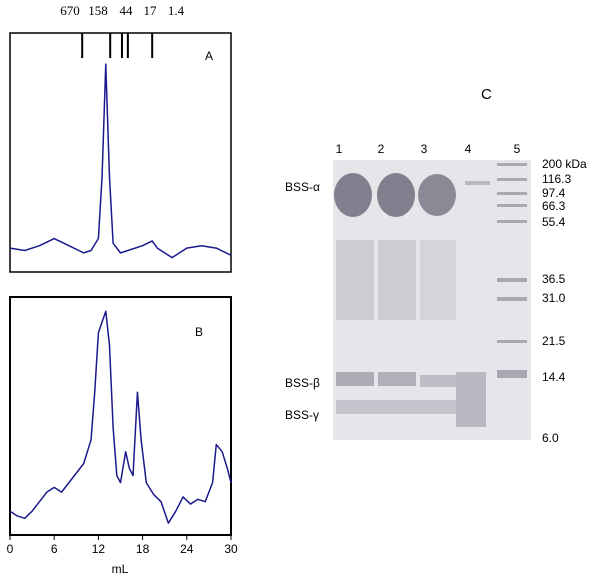 Image resolution: width=602 pixels, height=587 pixels. I want to click on mw-label: 14.4, so click(554, 377).